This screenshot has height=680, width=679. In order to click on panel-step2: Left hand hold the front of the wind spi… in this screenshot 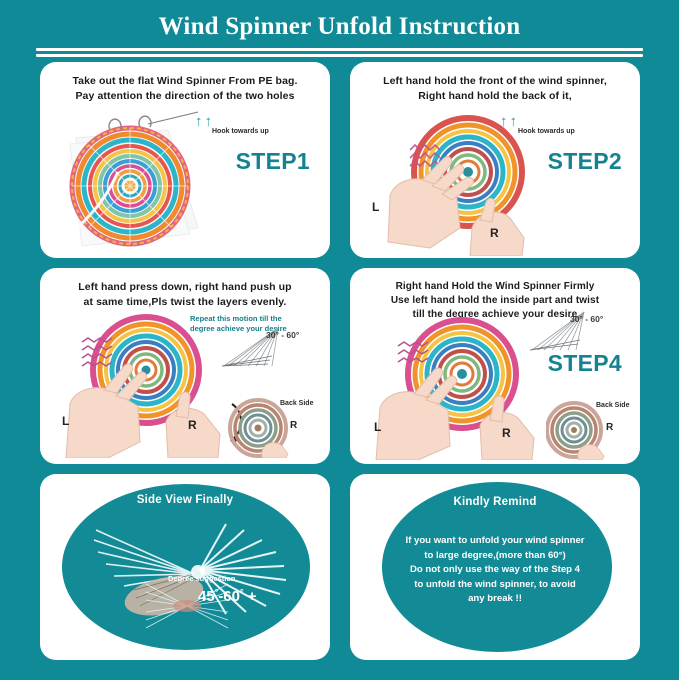, I will do `click(495, 160)`.